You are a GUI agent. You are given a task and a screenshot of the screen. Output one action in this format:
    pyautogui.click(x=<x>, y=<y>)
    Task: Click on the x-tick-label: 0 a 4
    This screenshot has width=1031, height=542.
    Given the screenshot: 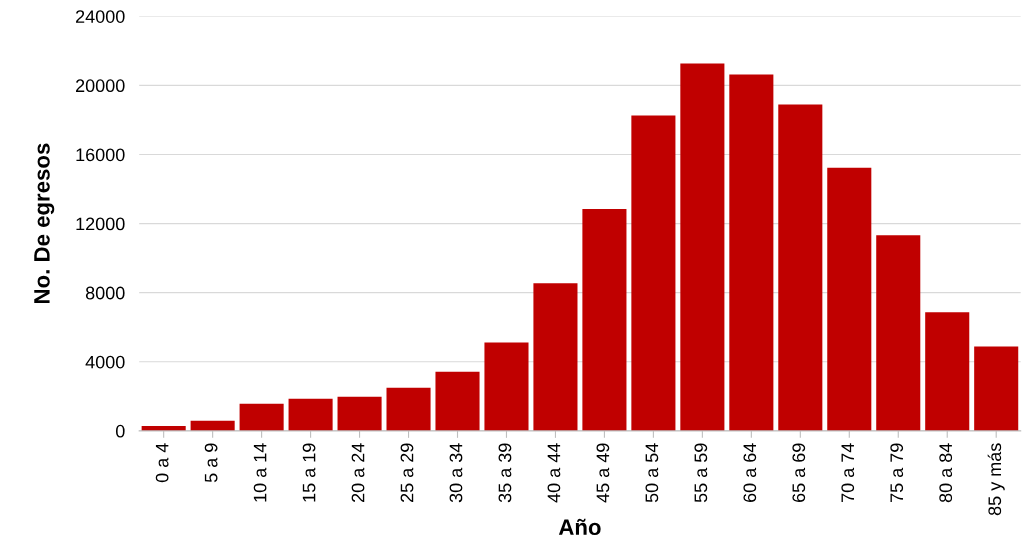 What is the action you would take?
    pyautogui.click(x=162, y=463)
    